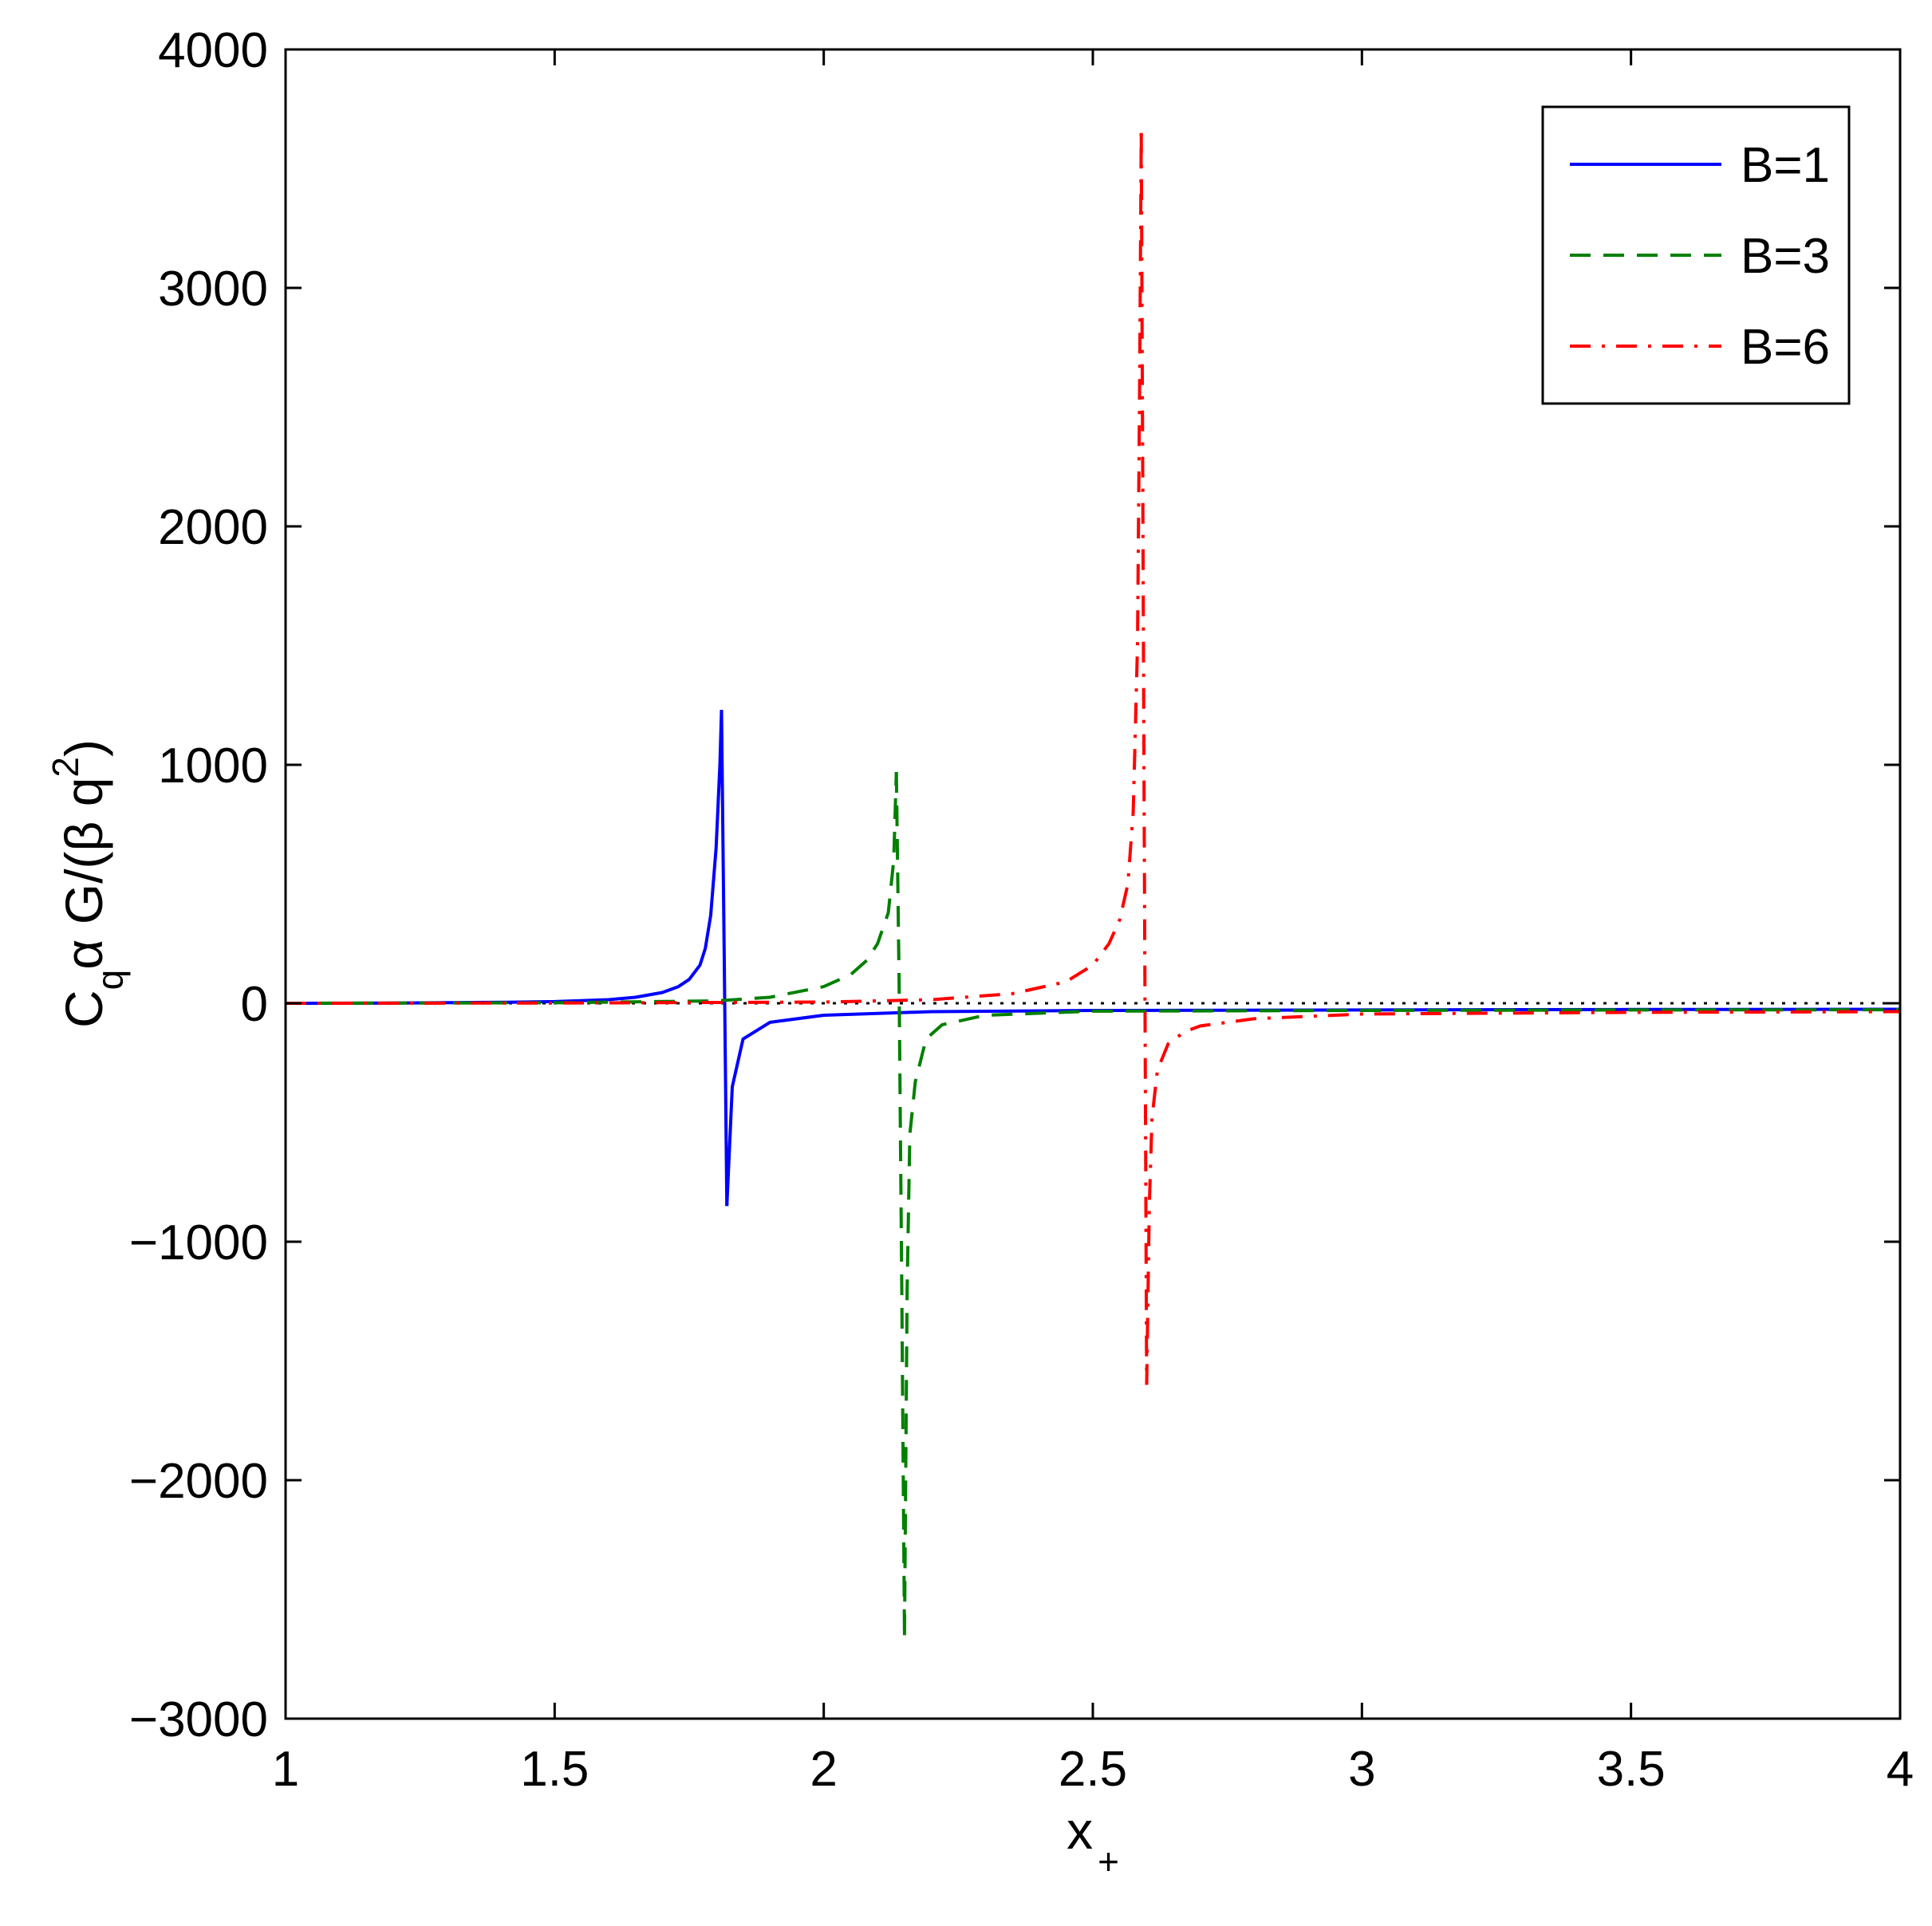 This screenshot has width=1932, height=1926. What do you see at coordinates (1786, 166) in the screenshot?
I see `legend-label-b1: B=1` at bounding box center [1786, 166].